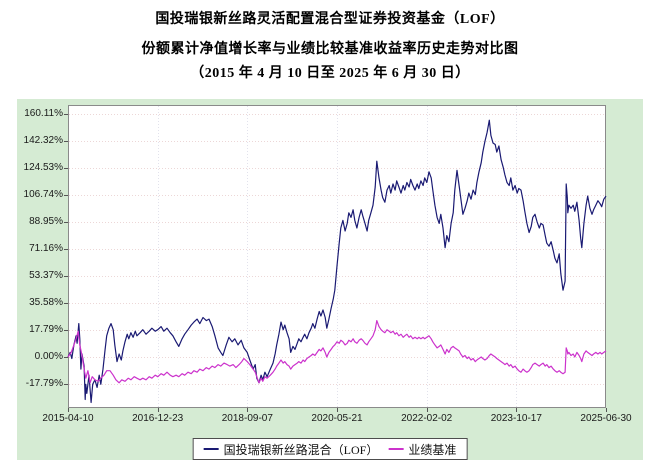 This screenshot has height=475, width=660. What do you see at coordinates (330, 19) in the screenshot?
I see `fund-title: 国投瑞银新丝路灵活配置混合型证券投资基金（LOF）` at bounding box center [330, 19].